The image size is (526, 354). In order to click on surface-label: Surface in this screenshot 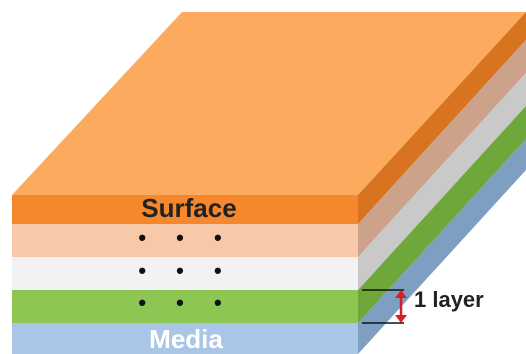, I will do `click(188, 208)`.